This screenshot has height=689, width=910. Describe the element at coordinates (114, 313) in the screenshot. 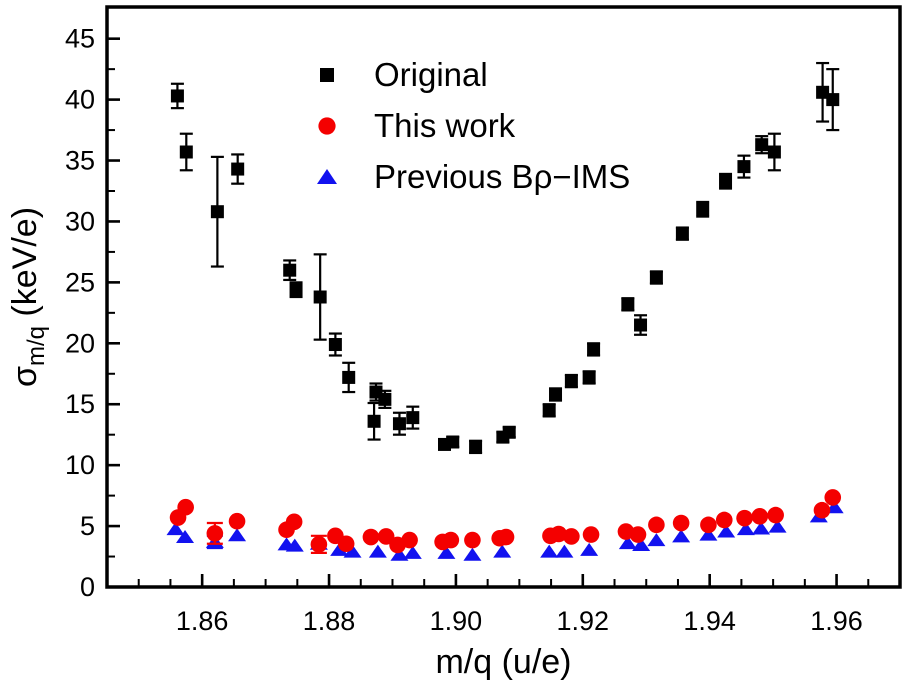

I see `y-axis-ticks` at that location.